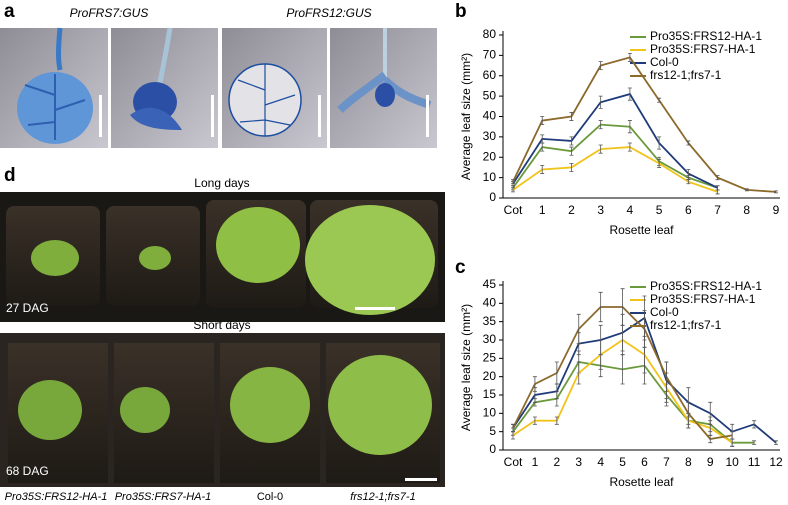 This screenshot has width=788, height=505. I want to click on genotype-label: frs12-1;frs7-1, so click(382, 497).